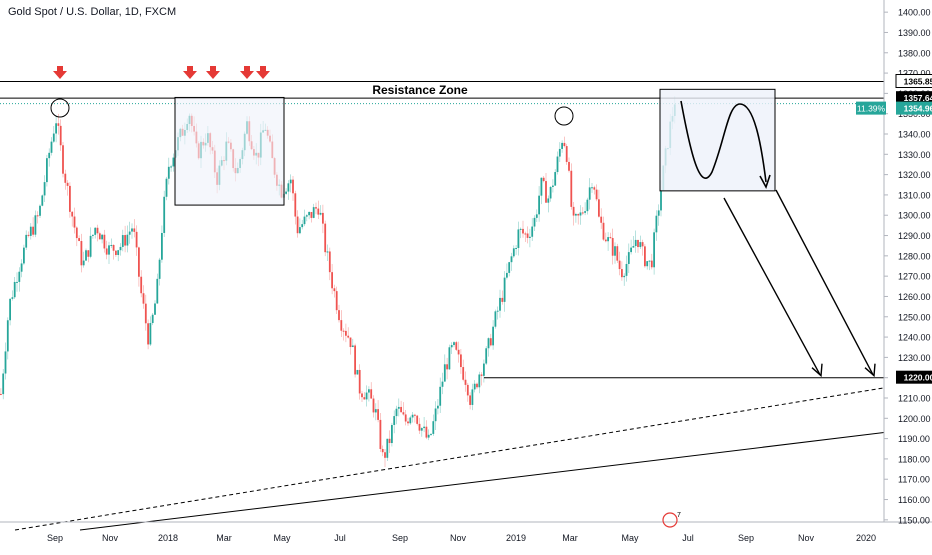 The image size is (932, 555). Describe the element at coordinates (717, 140) in the screenshot. I see `projection-box` at that location.